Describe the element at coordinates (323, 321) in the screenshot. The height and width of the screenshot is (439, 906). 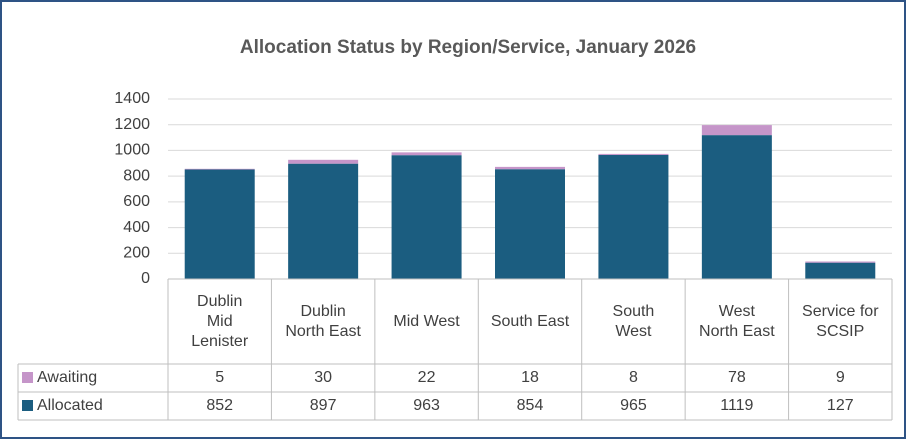
I see `category-label: Dublin North East` at that location.